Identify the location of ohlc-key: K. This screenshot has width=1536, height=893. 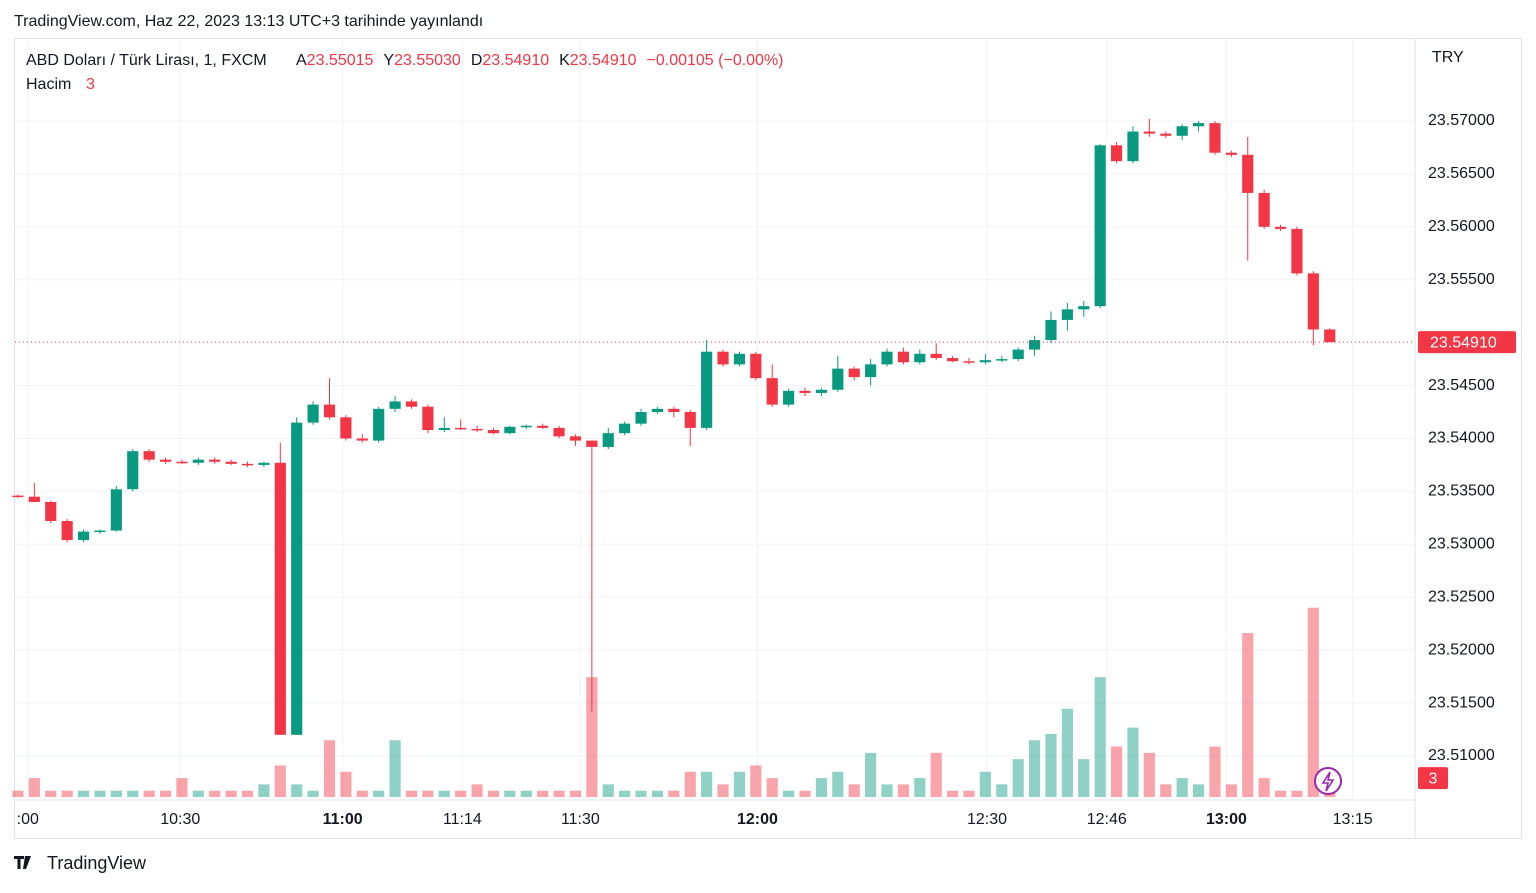
(564, 60).